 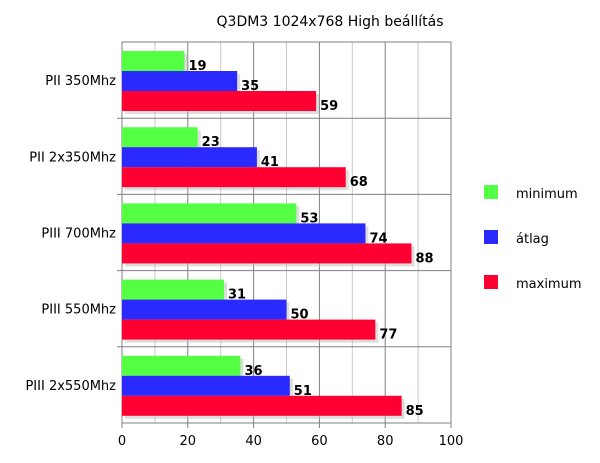 I want to click on category-label: PIII 2x550Mhz, so click(x=70, y=386).